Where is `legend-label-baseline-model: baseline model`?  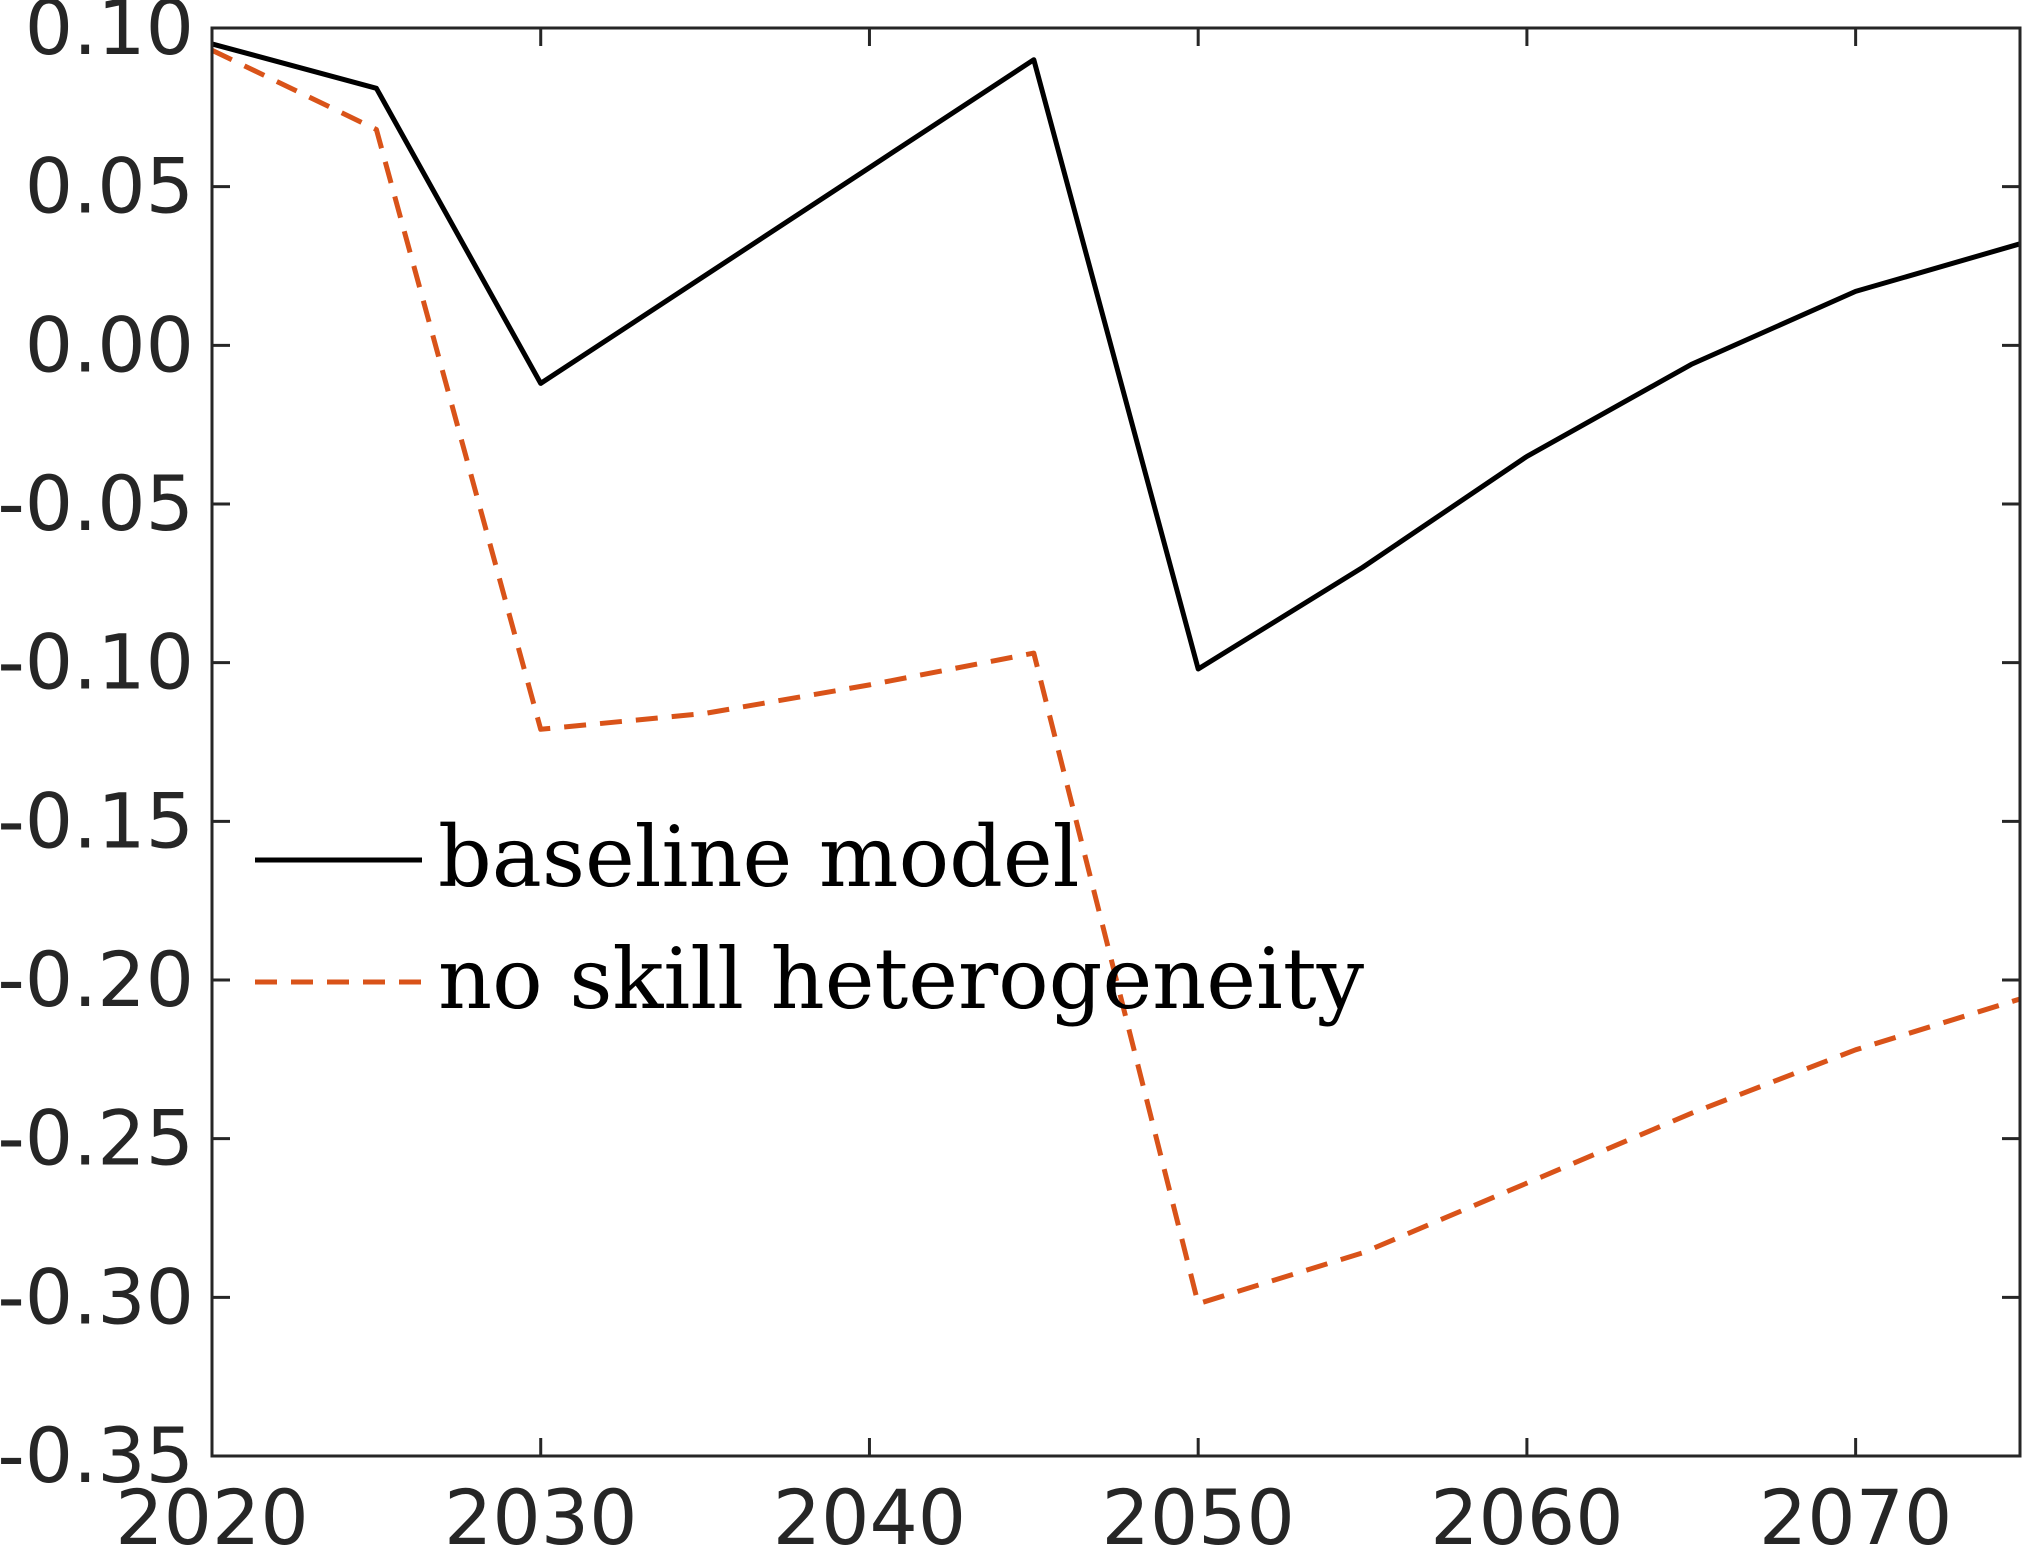 legend-label-baseline-model: baseline model is located at coordinates (758, 857).